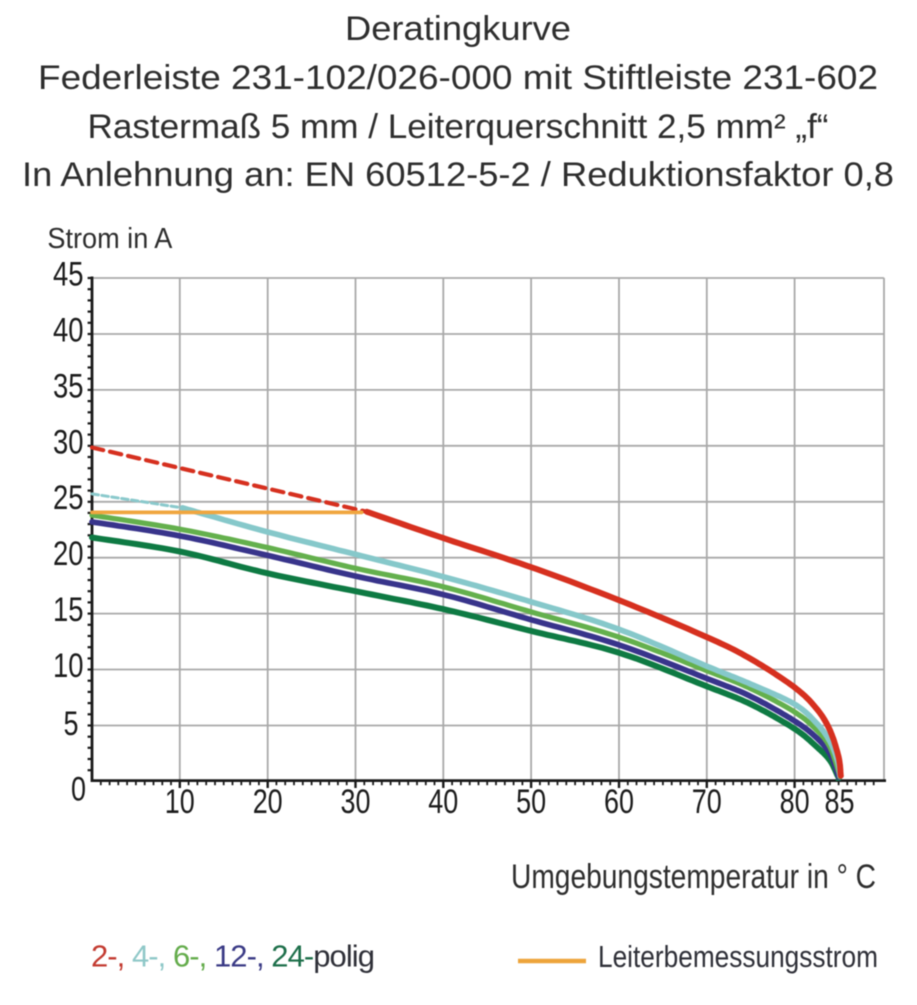 The height and width of the screenshot is (1005, 917). What do you see at coordinates (693, 877) in the screenshot?
I see `svg-text: Umgebungstemperatur in ° C` at bounding box center [693, 877].